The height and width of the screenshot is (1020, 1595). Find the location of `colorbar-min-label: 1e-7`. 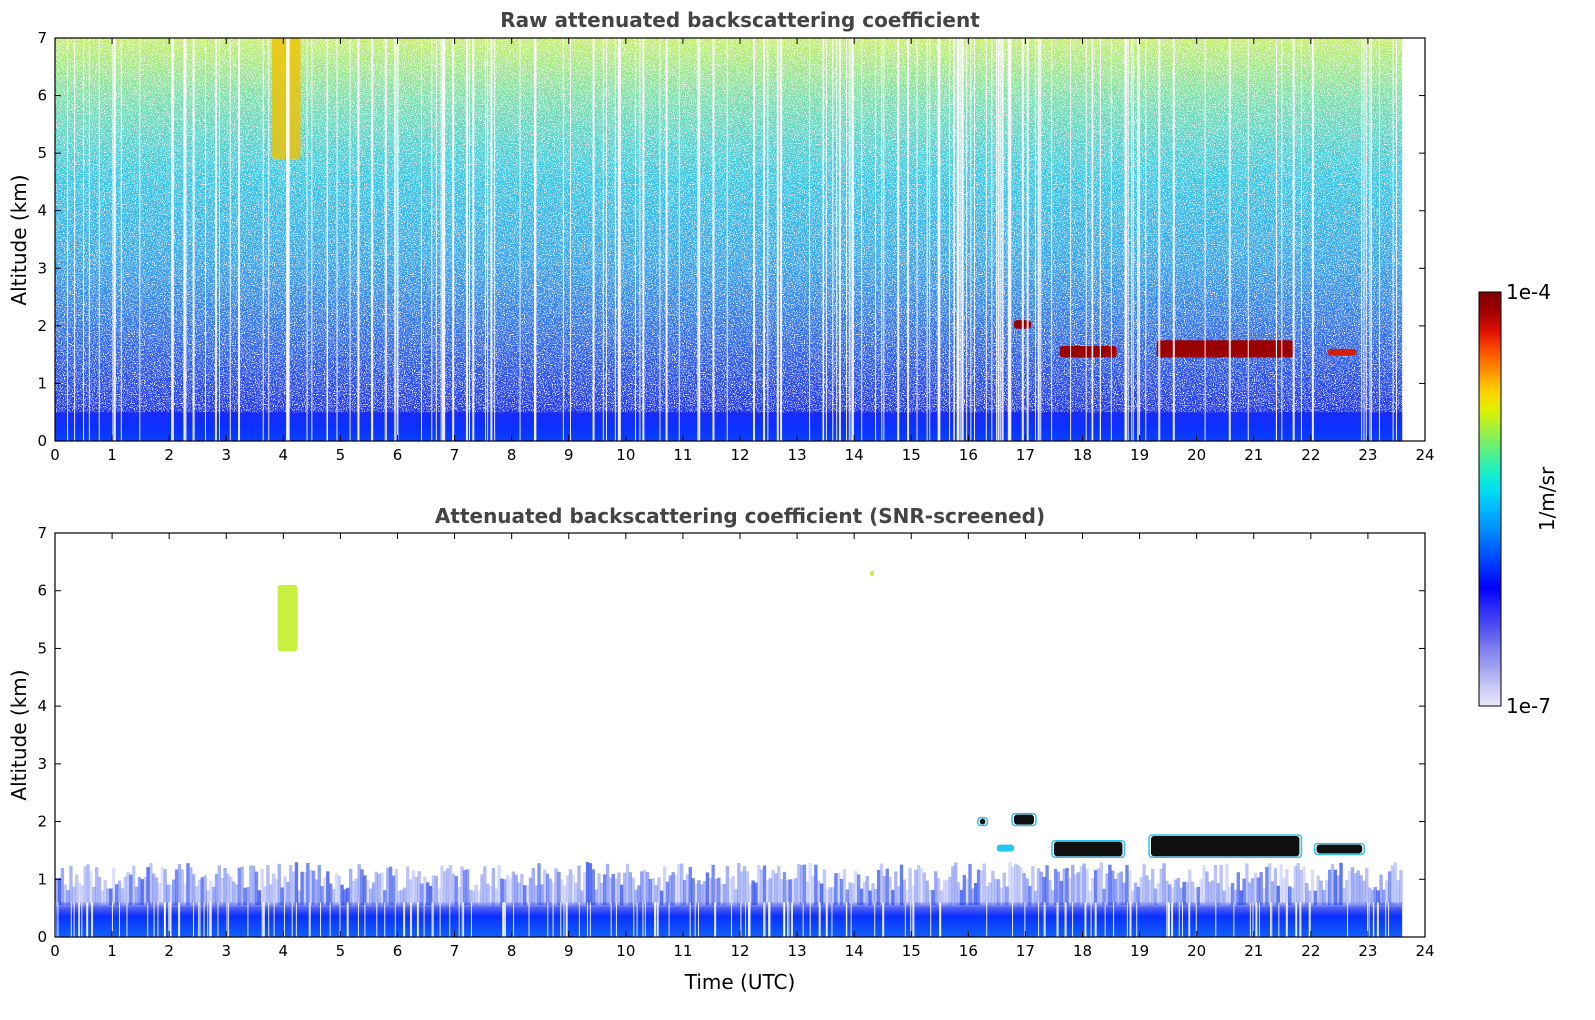

colorbar-min-label: 1e-7 is located at coordinates (1528, 706).